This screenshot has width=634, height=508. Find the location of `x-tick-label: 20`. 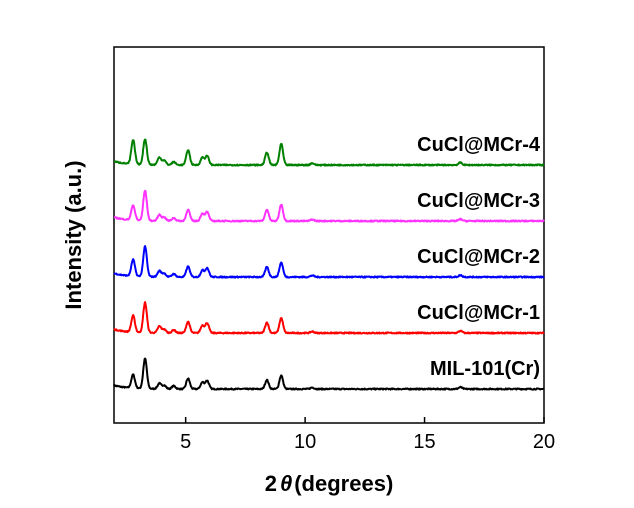

x-tick-label: 20 is located at coordinates (544, 442).